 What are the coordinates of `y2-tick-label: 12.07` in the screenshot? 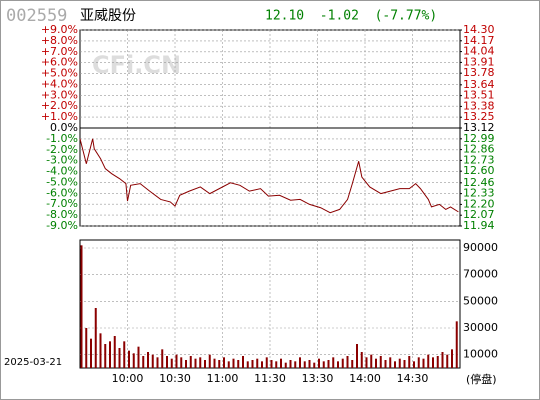 It's located at (479, 214).